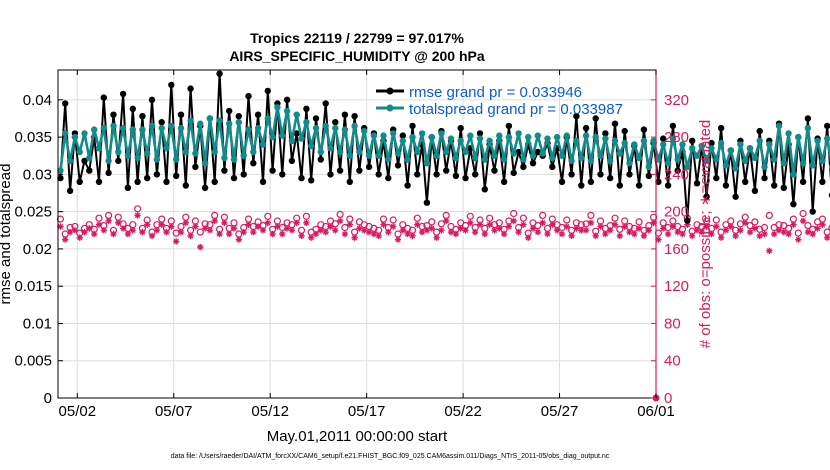  I want to click on right-y-tick-label: 40, so click(672, 361).